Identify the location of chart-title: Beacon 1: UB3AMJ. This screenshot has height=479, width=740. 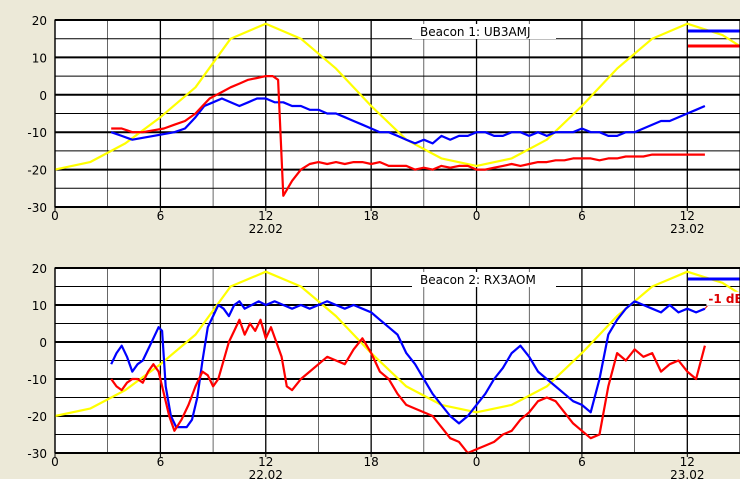
(475, 32).